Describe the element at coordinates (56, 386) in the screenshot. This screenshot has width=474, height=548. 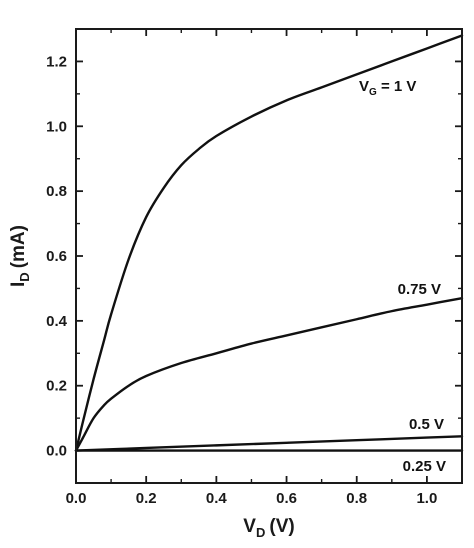
I see `y-tick-label: 0.2` at that location.